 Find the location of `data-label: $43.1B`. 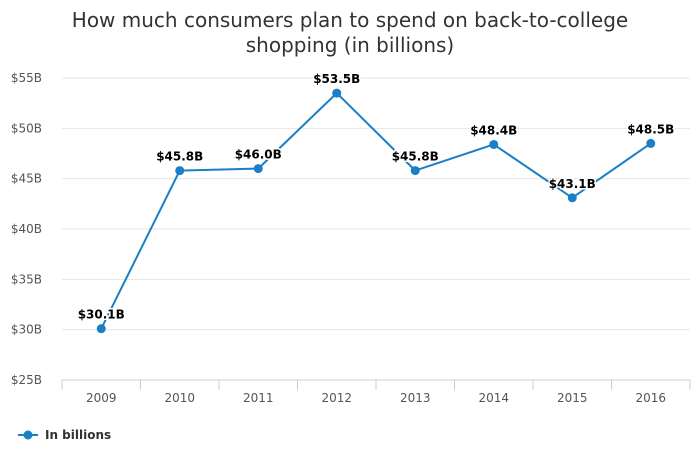

data-label: $43.1B is located at coordinates (572, 184).